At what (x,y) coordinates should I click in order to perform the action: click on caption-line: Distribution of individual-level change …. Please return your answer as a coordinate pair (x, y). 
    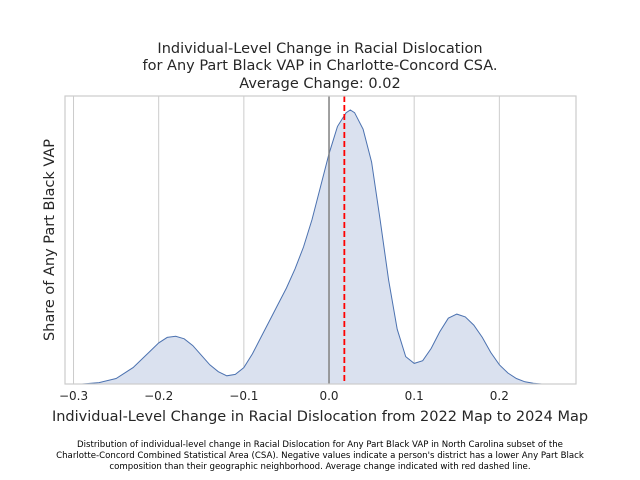
    Looking at the image, I should click on (320, 445).